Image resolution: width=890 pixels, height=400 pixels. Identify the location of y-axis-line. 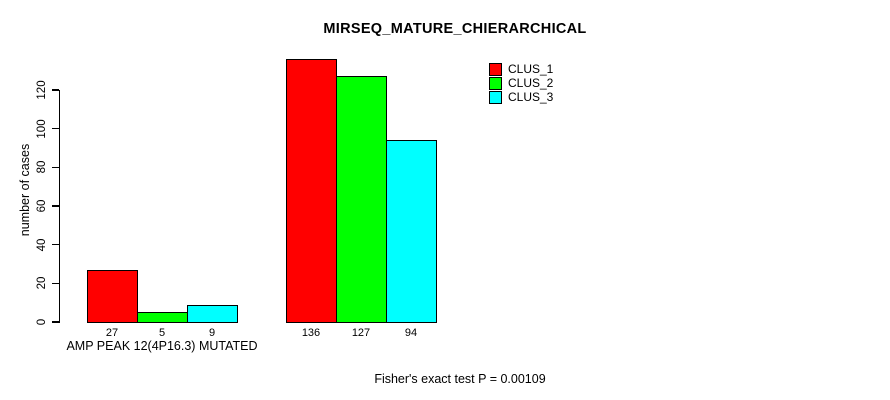
(59, 206).